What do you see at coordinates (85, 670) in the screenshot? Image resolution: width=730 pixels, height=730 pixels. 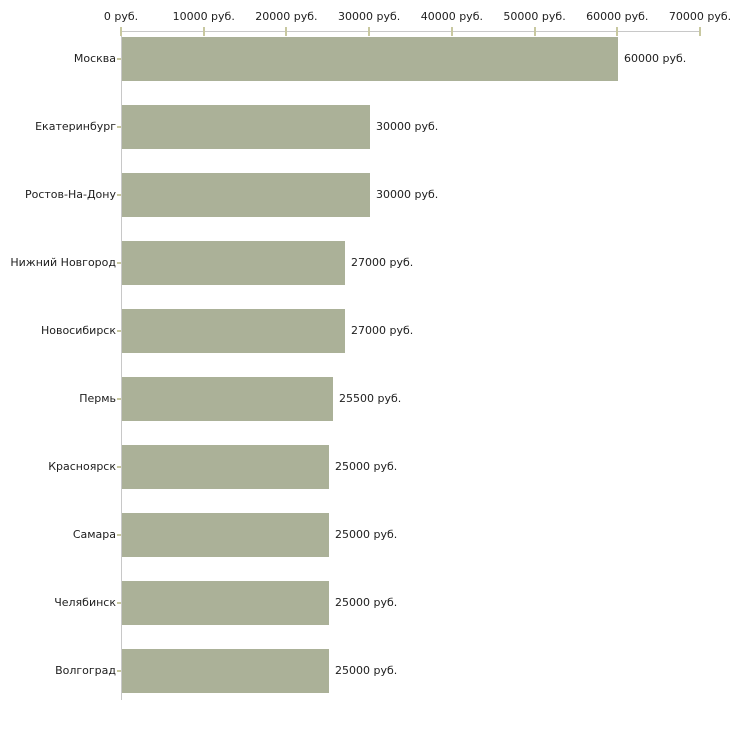 I see `category-label: Волгоград` at bounding box center [85, 670].